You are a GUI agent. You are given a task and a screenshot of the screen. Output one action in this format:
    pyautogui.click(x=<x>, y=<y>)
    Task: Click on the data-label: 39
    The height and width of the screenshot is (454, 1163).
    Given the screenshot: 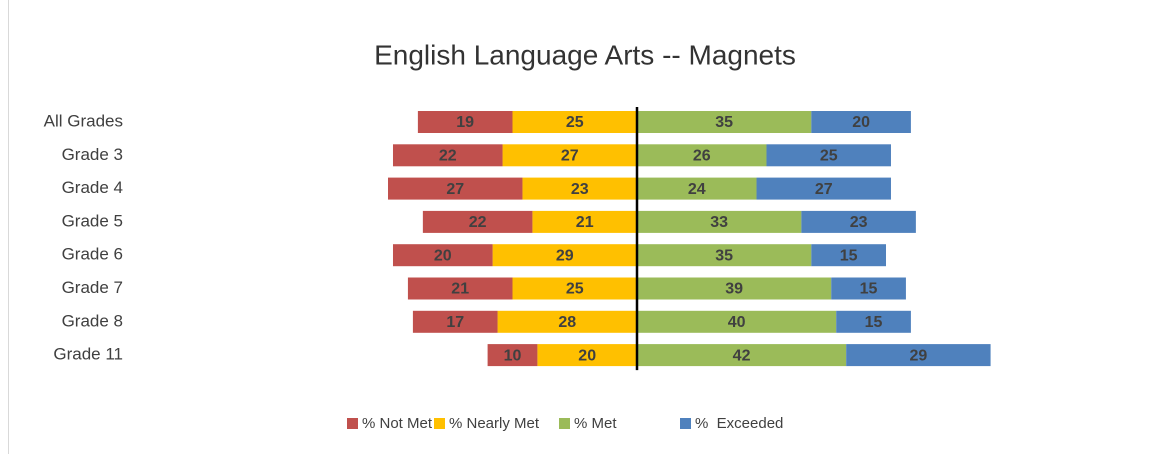 What is the action you would take?
    pyautogui.click(x=734, y=289)
    